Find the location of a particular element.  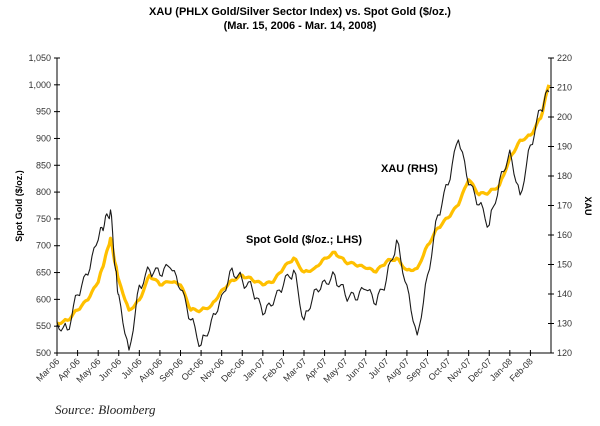

x-tick-label: Mar-06 is located at coordinates (47, 369).